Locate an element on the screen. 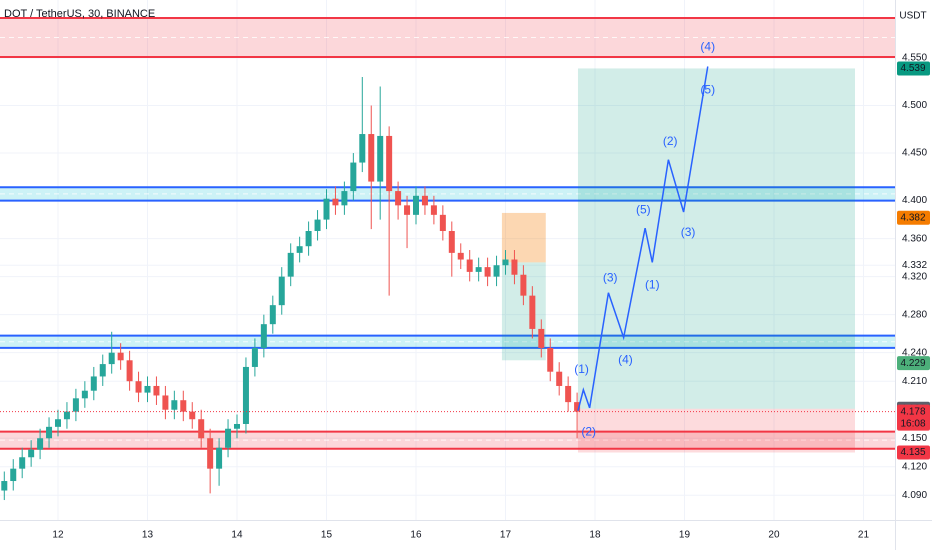 The image size is (932, 550). price-badge-time: 16:08 is located at coordinates (912, 423).